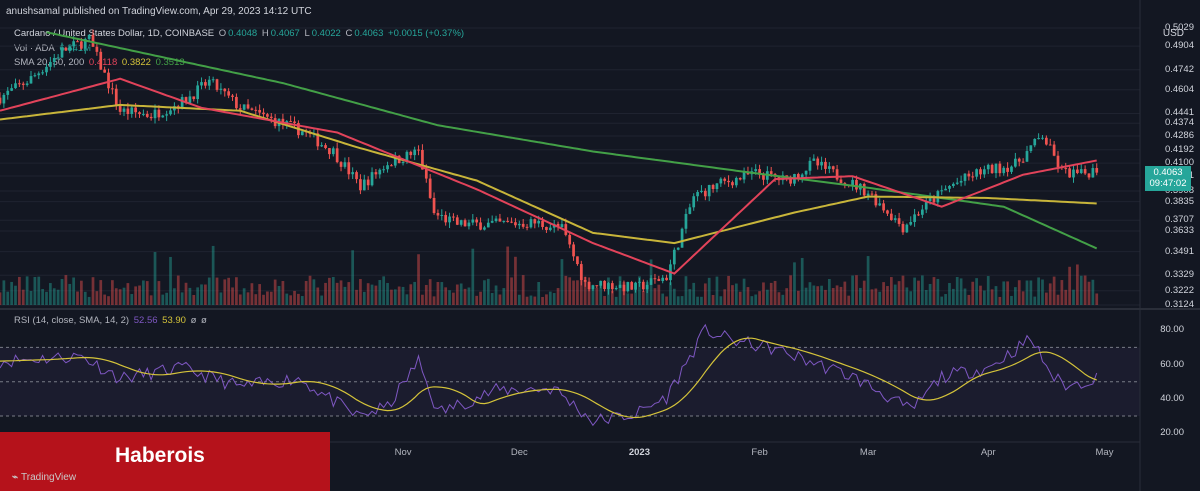 The height and width of the screenshot is (491, 1200). What do you see at coordinates (193, 320) in the screenshot?
I see `rsi-extra-1: ø` at bounding box center [193, 320].